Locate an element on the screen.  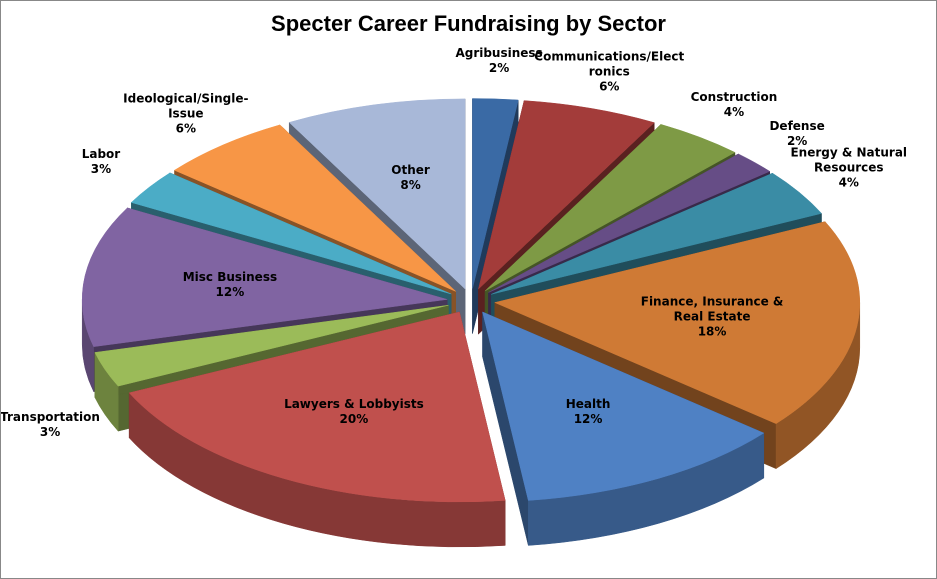
data-label: Other 8% is located at coordinates (411, 178).